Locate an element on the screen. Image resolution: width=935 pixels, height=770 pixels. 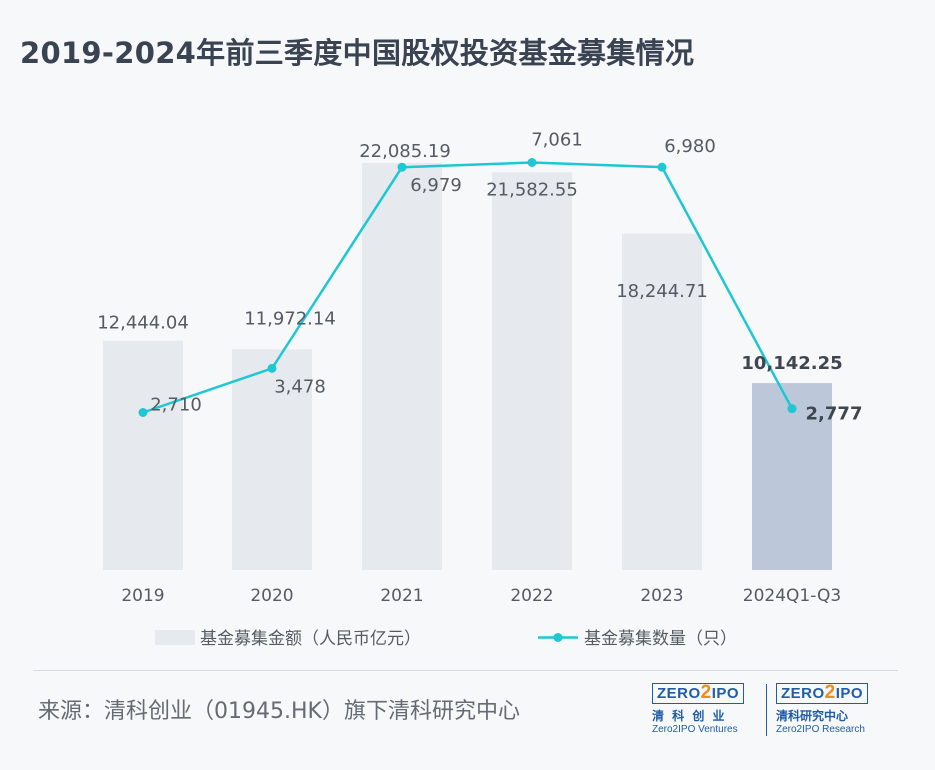
bar-2020 is located at coordinates (272, 459).